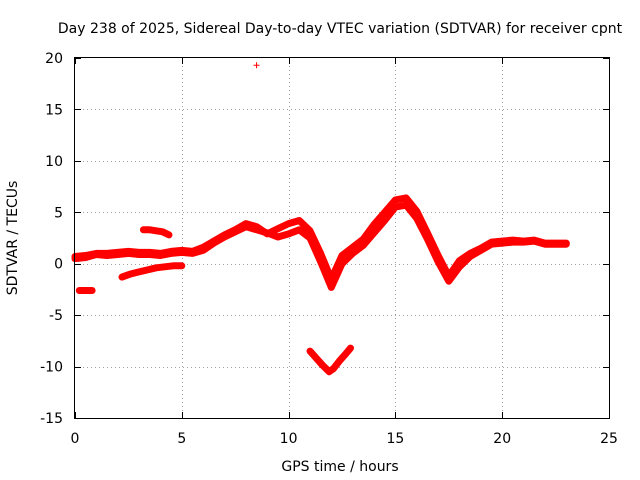 Image resolution: width=640 pixels, height=480 pixels. What do you see at coordinates (85, 290) in the screenshot?
I see `series-left-offset-segment` at bounding box center [85, 290].